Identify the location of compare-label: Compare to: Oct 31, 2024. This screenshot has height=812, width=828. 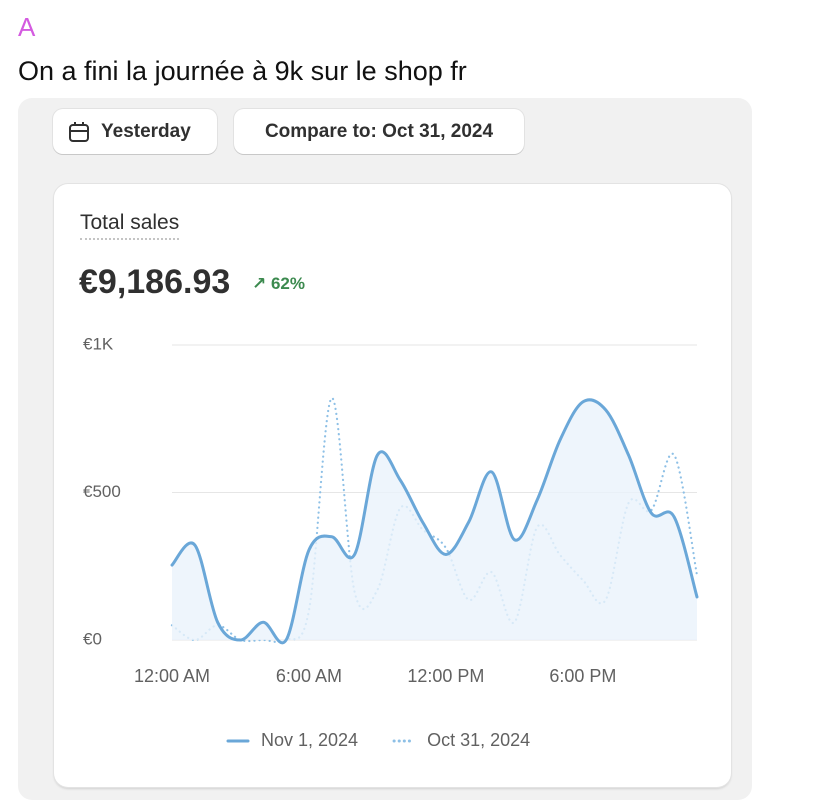
(379, 131).